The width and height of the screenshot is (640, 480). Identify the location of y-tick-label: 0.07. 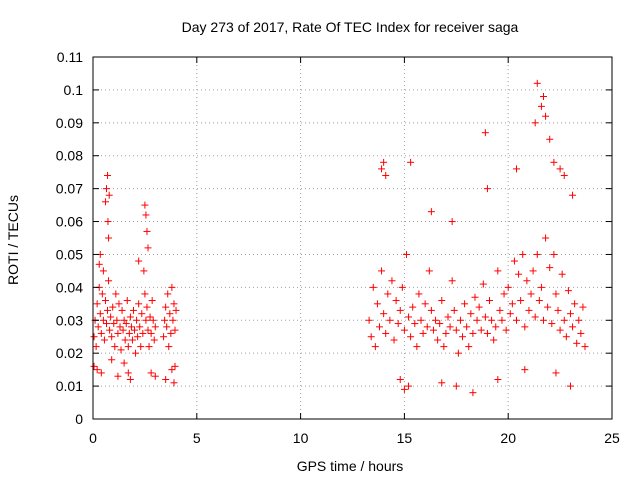
(69, 189).